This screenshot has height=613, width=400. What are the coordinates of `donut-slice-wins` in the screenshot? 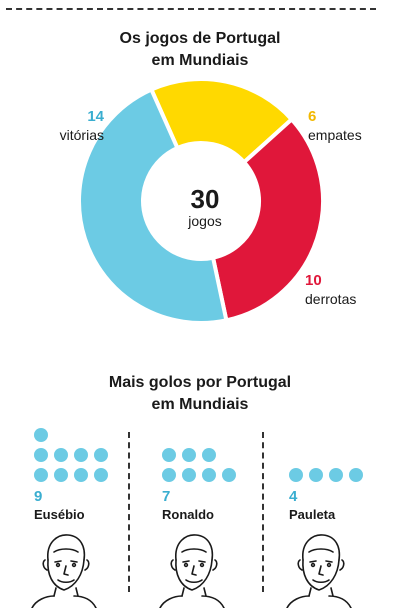 It's located at (153, 205).